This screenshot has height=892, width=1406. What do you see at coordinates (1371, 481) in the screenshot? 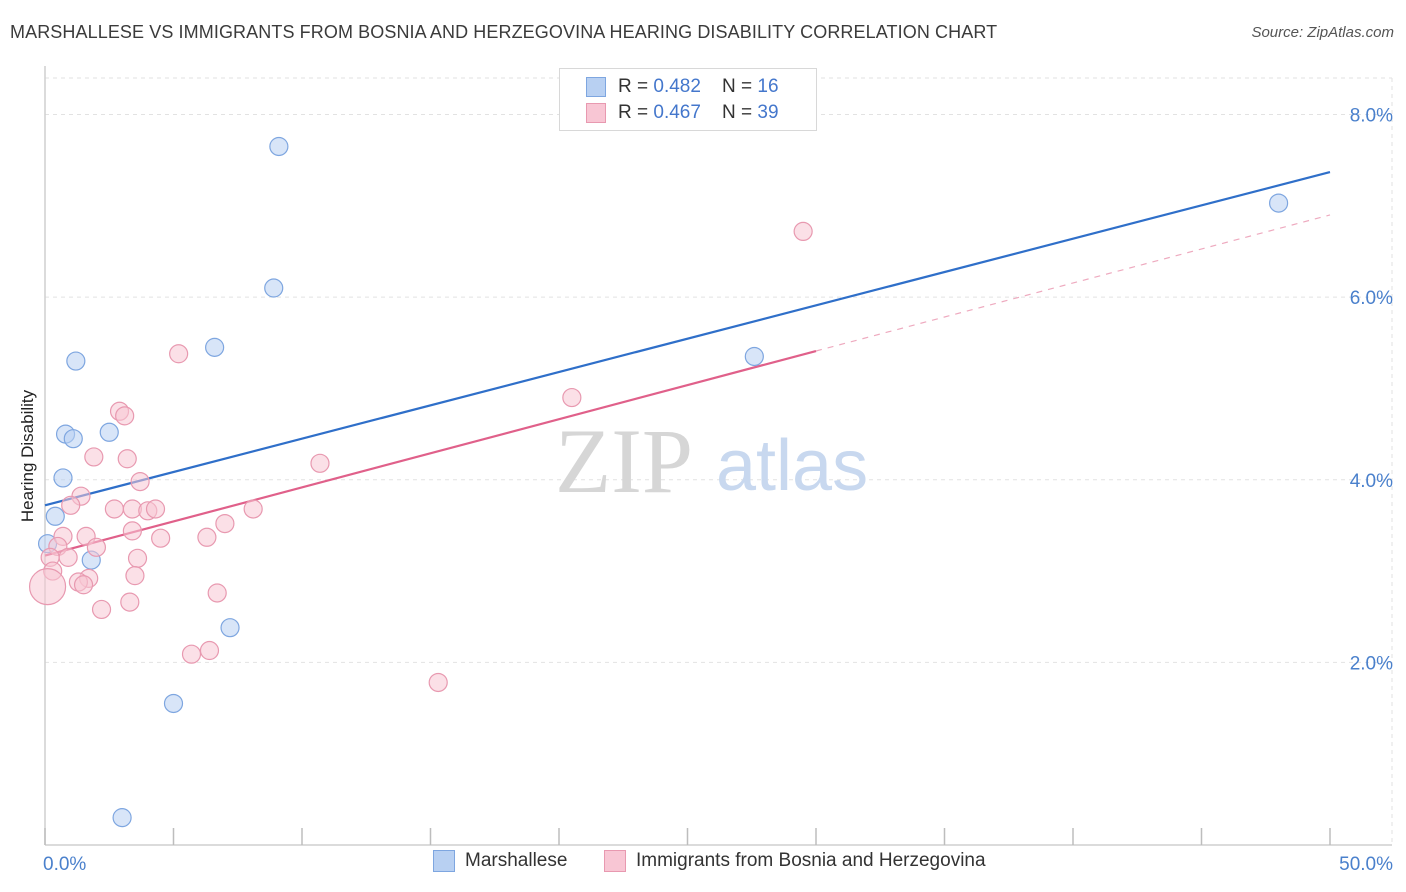
I see `y-tick-label: 4.0%` at bounding box center [1371, 481].